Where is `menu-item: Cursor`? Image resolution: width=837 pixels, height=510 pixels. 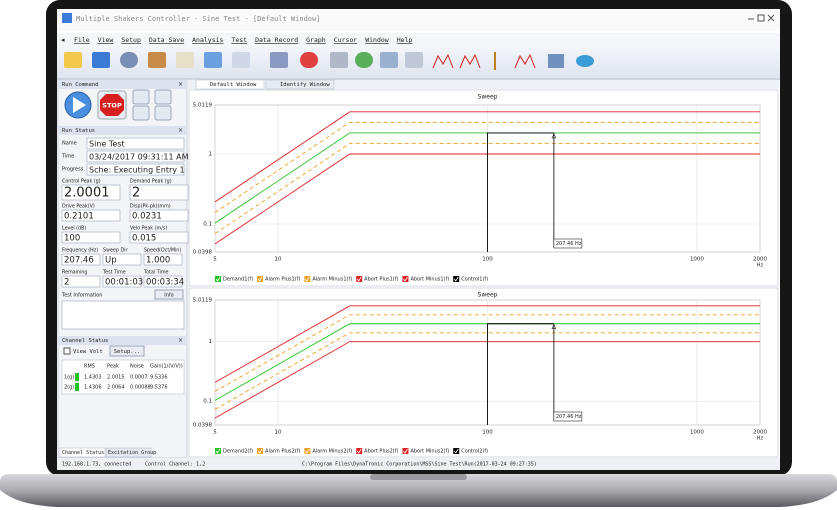 menu-item: Cursor is located at coordinates (346, 40).